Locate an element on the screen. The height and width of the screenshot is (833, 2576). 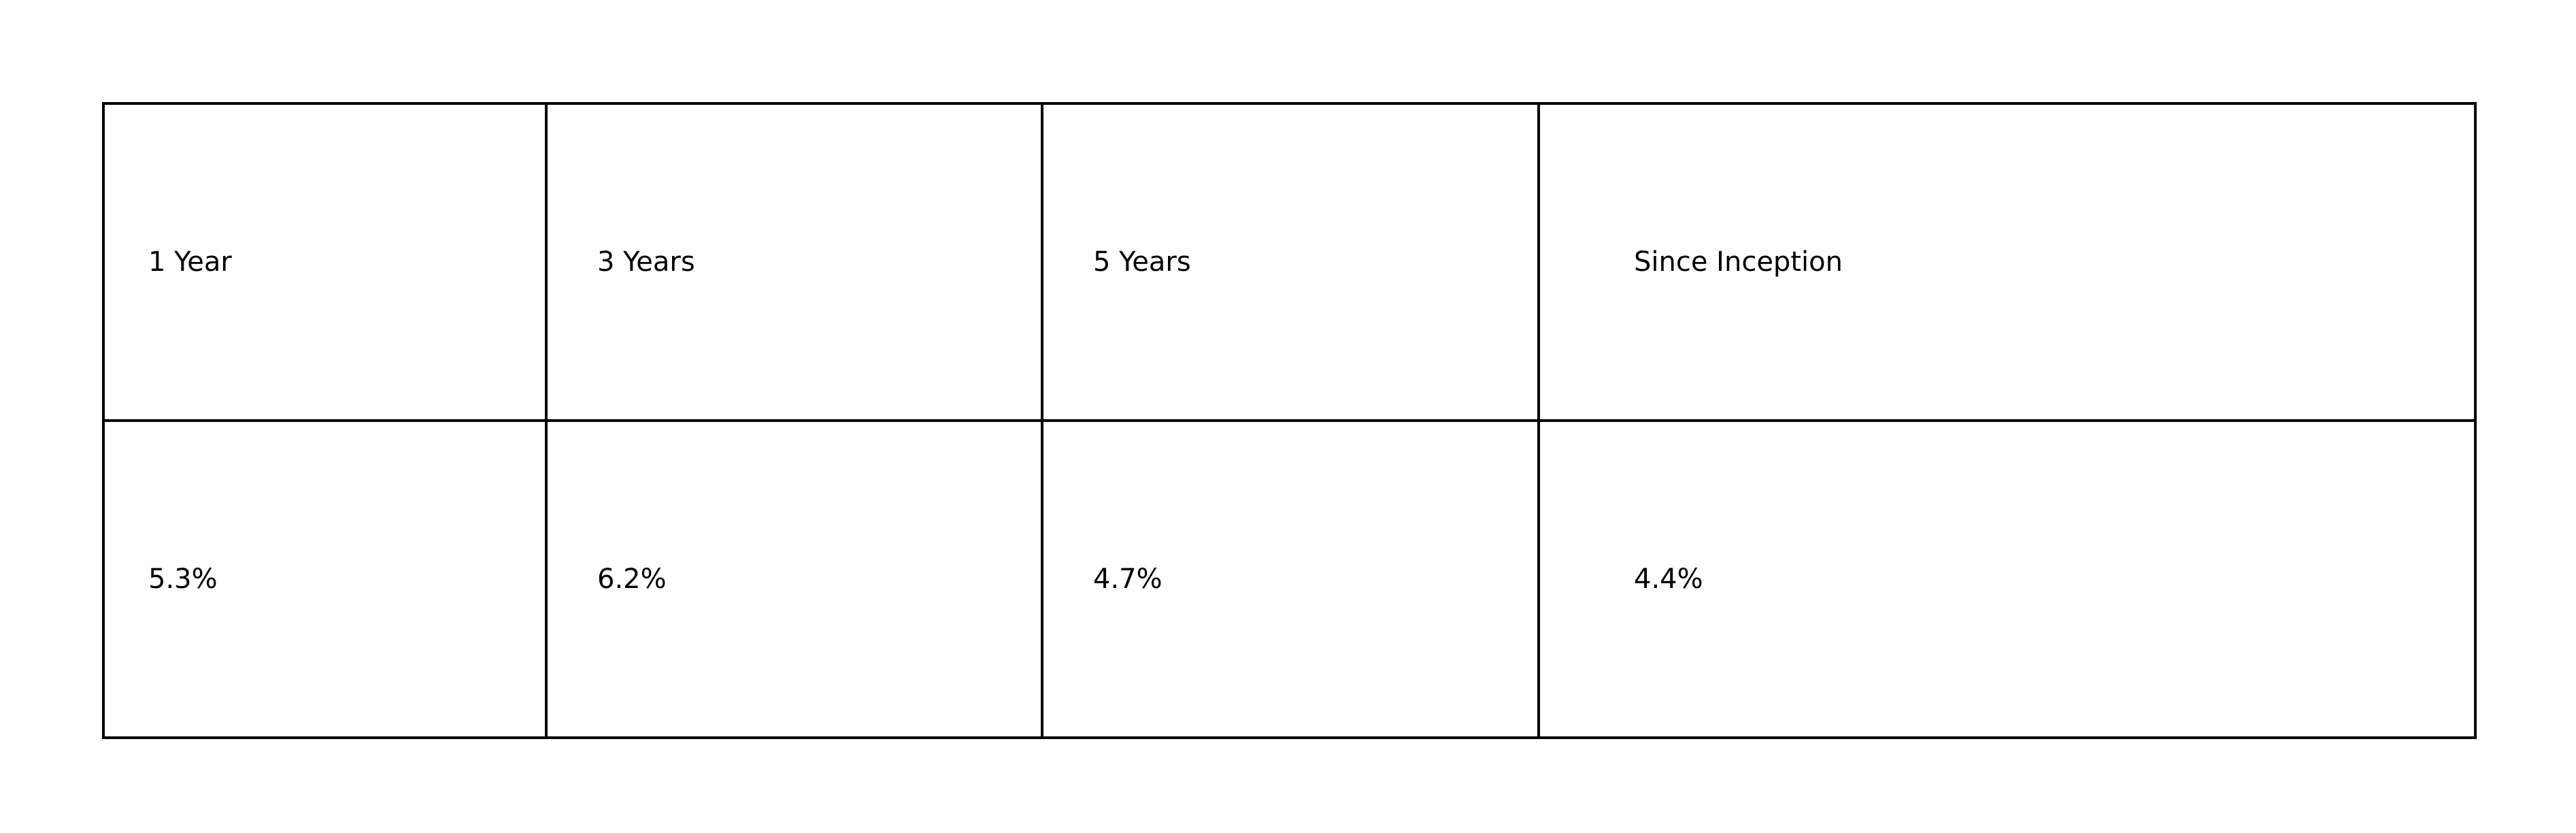
table-cell: 6.2% is located at coordinates (794, 579).